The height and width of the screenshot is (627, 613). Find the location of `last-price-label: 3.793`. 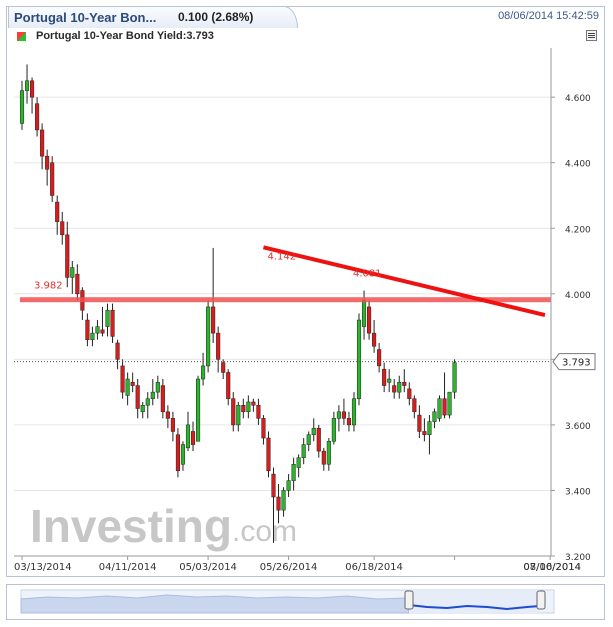

last-price-label: 3.793 is located at coordinates (576, 363).